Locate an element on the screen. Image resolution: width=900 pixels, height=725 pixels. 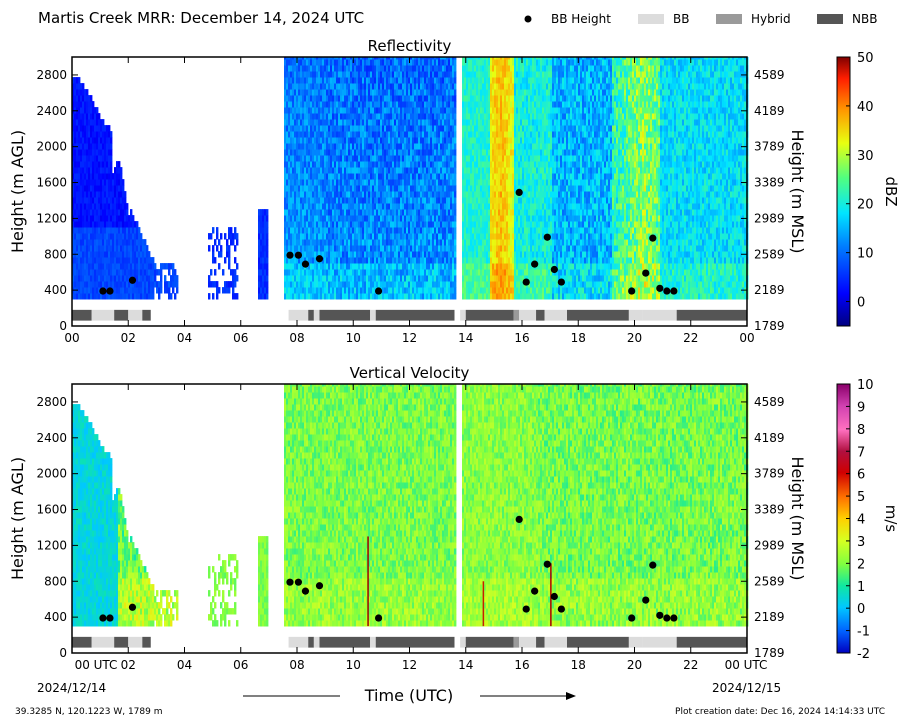
x-tick-label: 04 is located at coordinates (184, 338).